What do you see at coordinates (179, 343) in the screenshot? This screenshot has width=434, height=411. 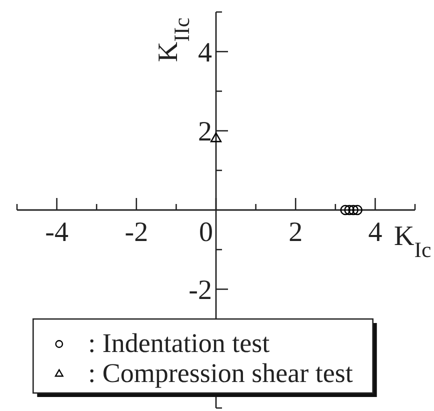 I see `legend-label: : Indentation test` at bounding box center [179, 343].